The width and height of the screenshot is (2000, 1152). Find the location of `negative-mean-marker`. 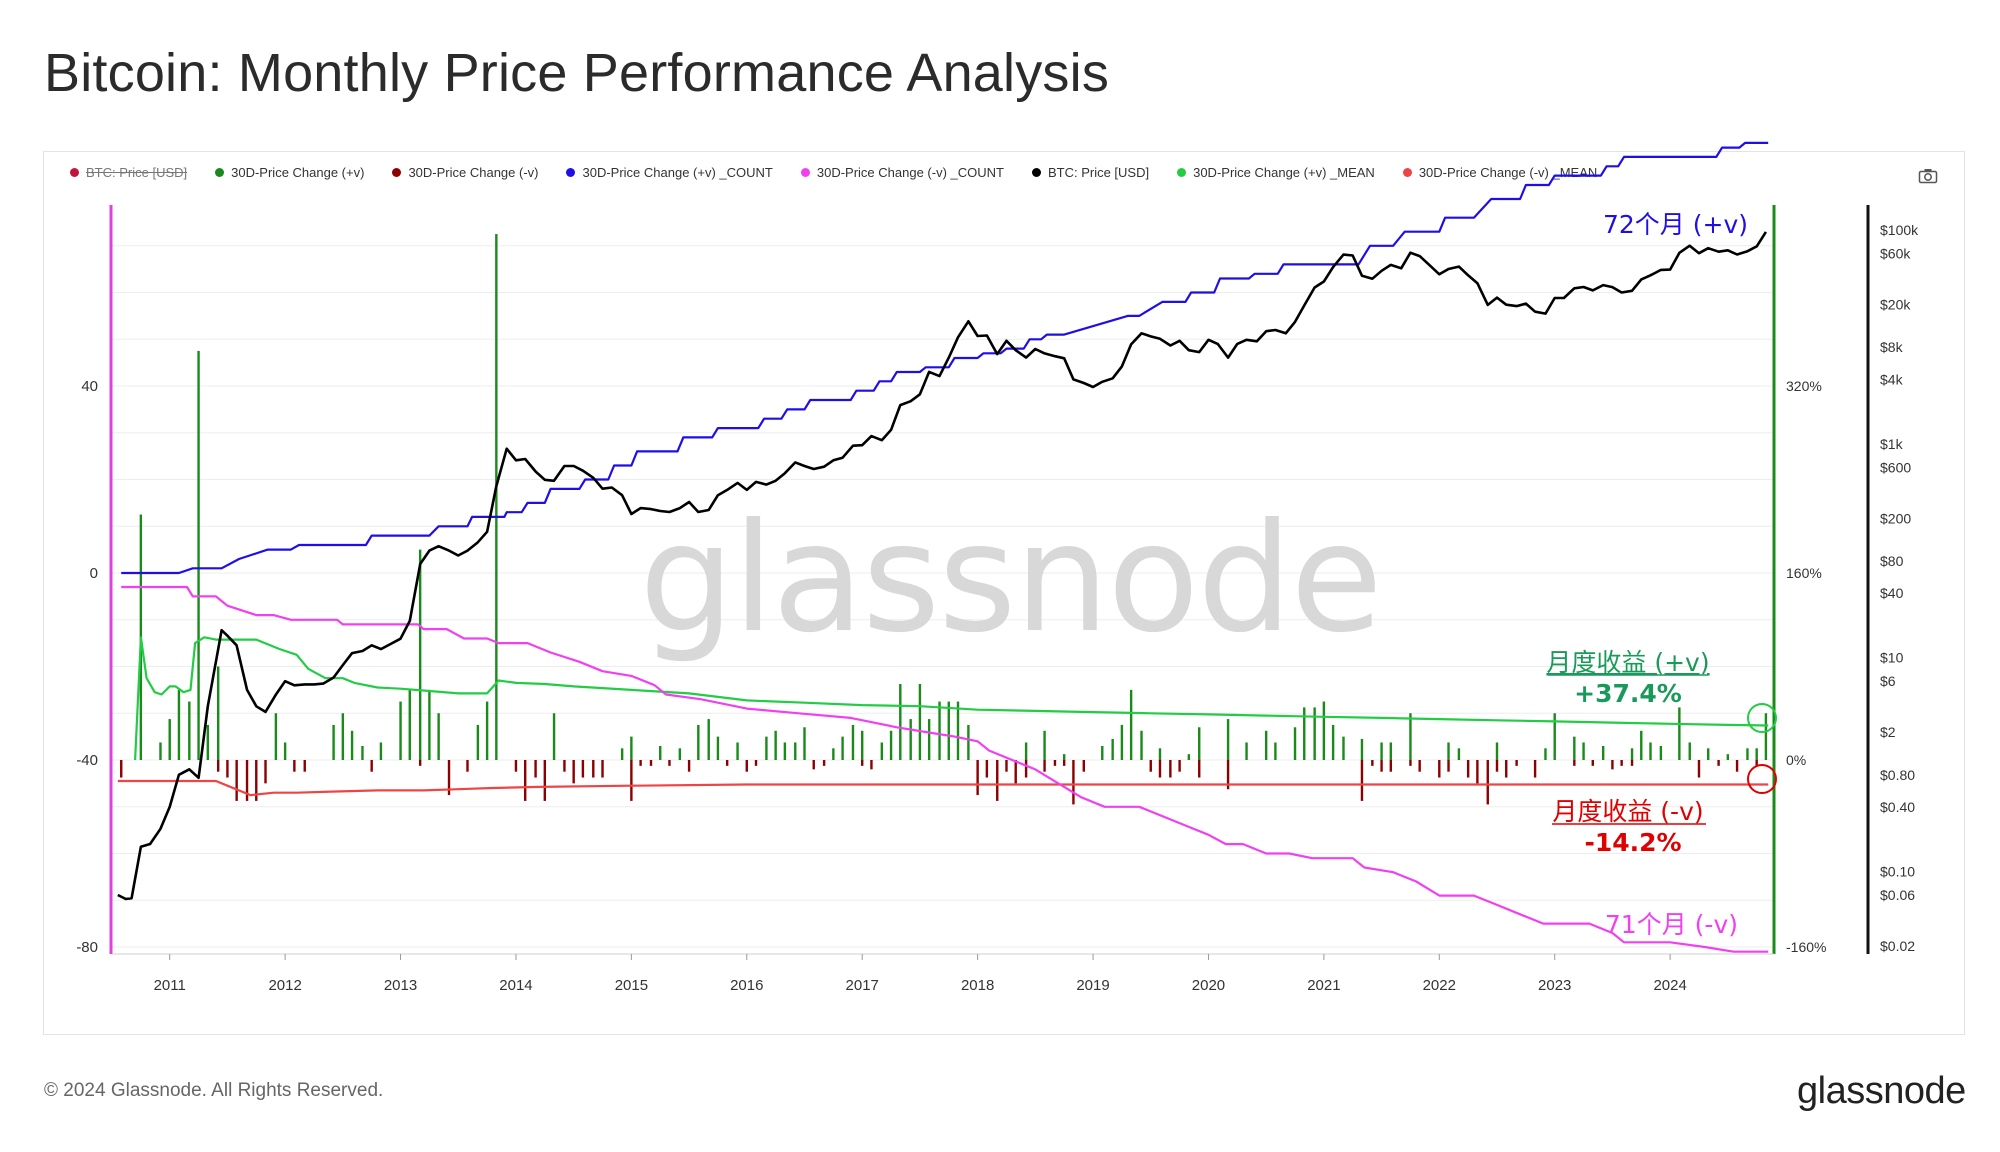

negative-mean-marker is located at coordinates (1762, 779).